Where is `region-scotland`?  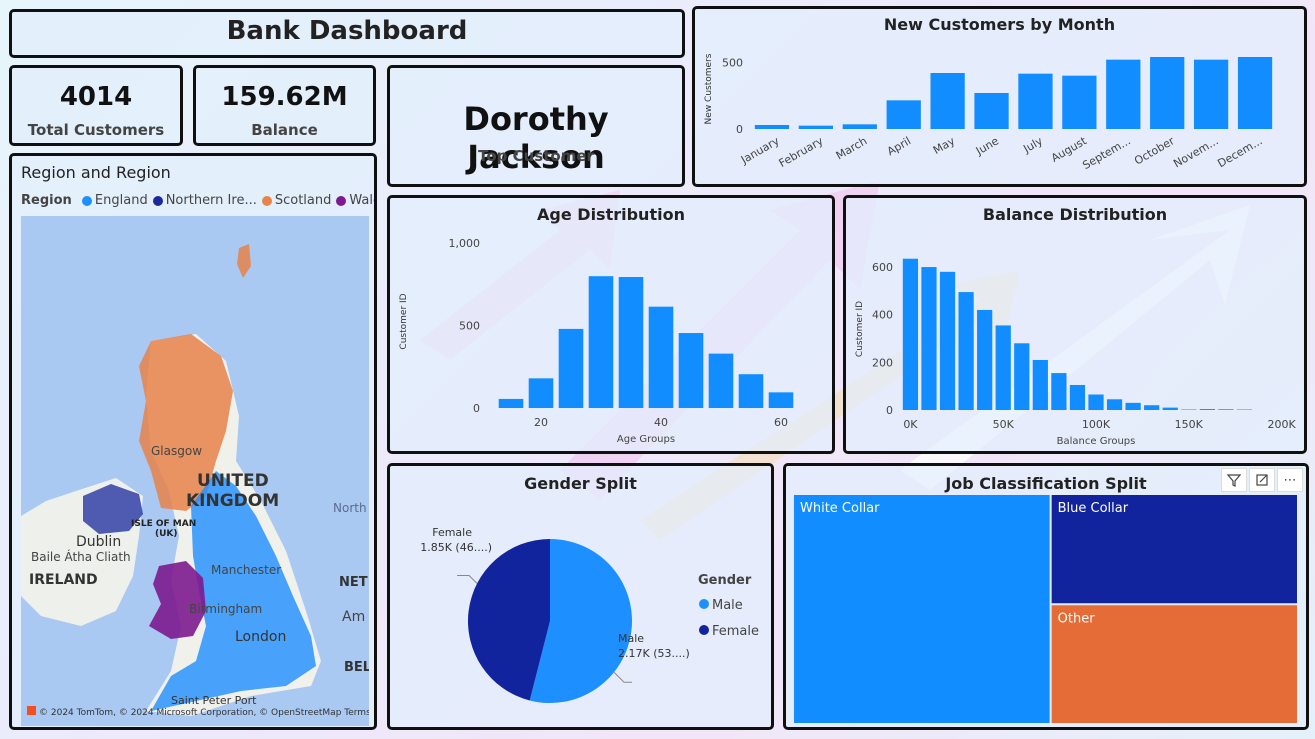
region-scotland is located at coordinates (186, 422).